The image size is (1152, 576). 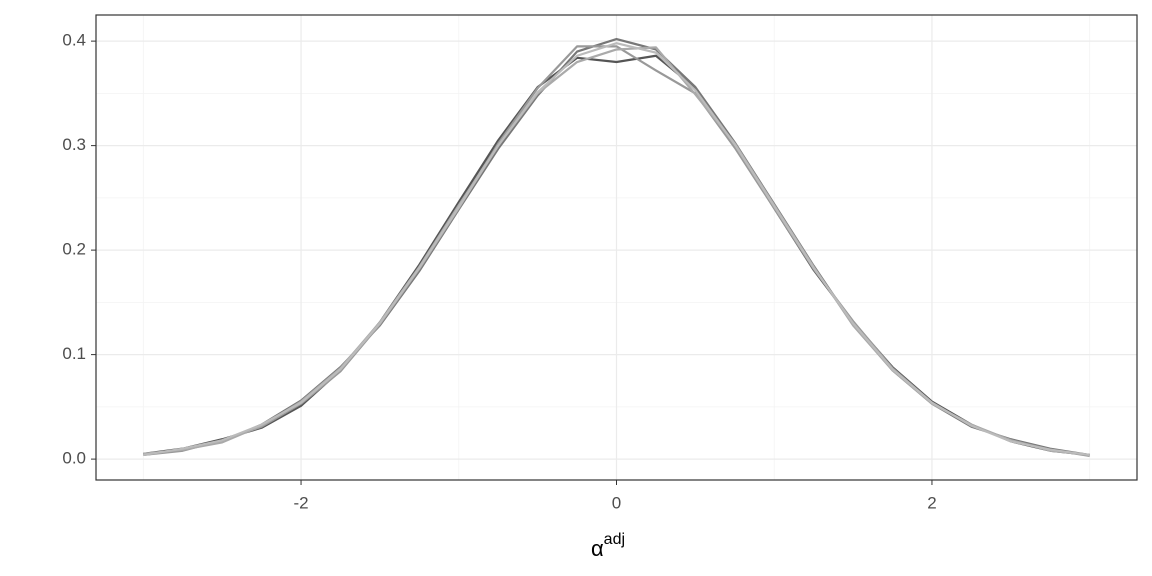 I want to click on x-tick-label: 0, so click(x=616, y=502).